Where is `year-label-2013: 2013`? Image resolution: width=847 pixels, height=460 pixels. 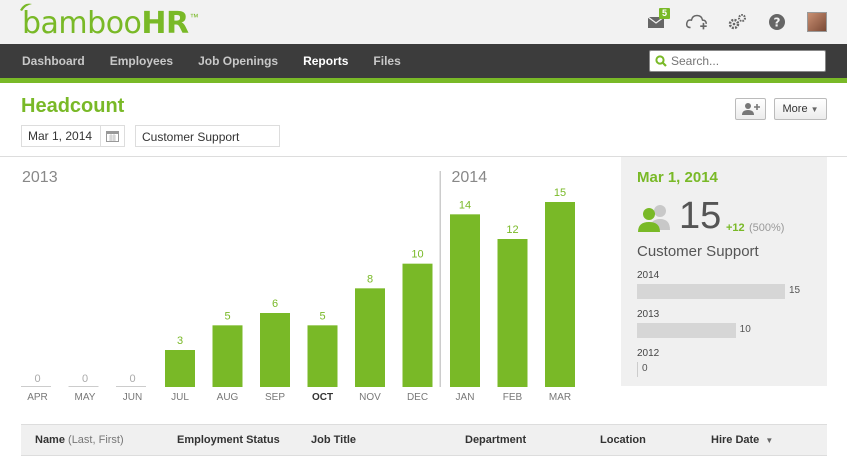 year-label-2013: 2013 is located at coordinates (40, 177).